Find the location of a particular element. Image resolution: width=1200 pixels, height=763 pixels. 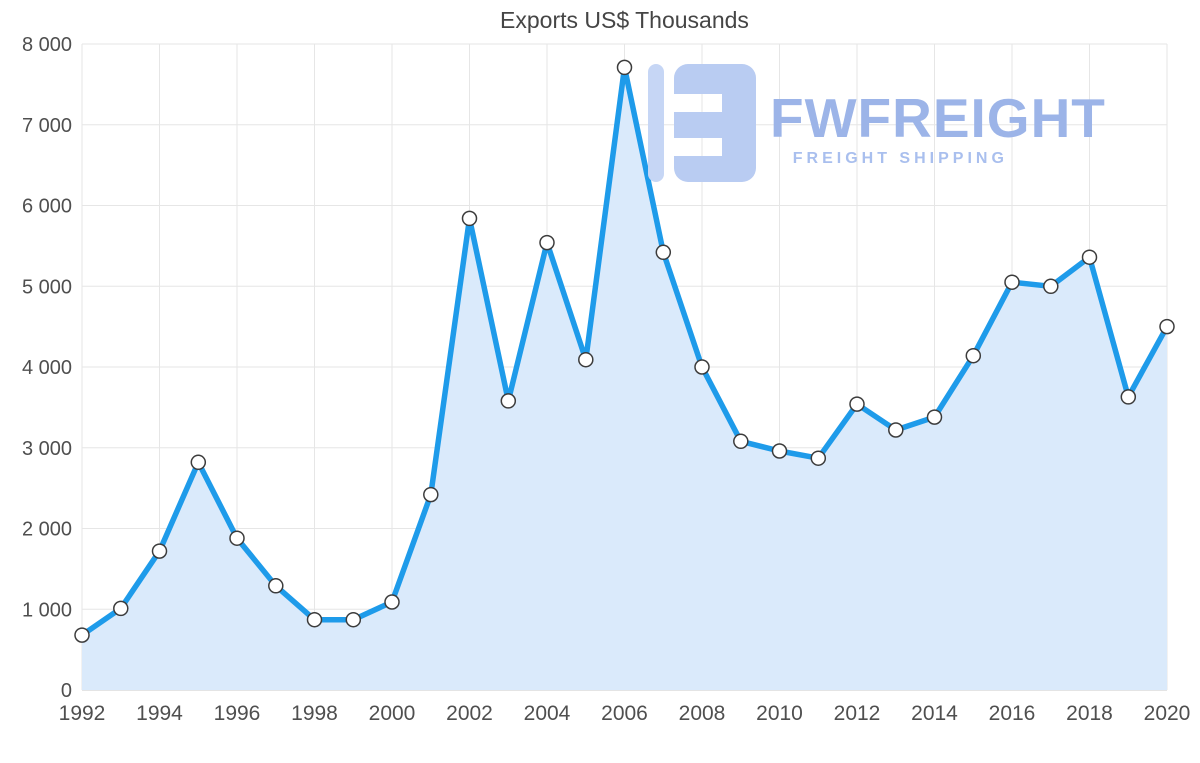

y-axis-label: 0 is located at coordinates (66, 691).